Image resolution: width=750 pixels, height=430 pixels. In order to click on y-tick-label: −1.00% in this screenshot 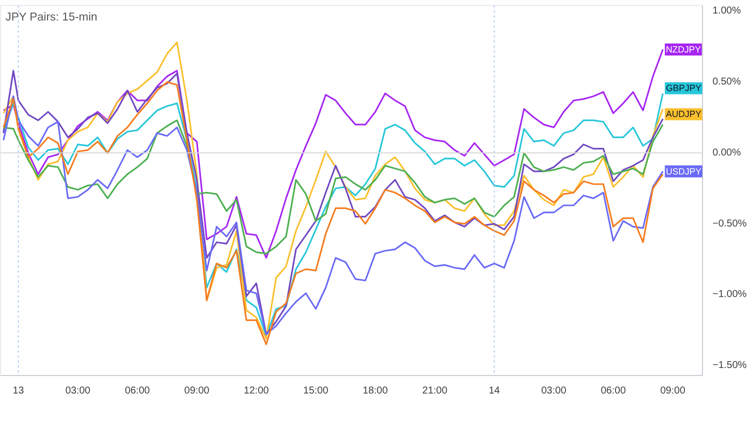, I will do `click(729, 294)`.